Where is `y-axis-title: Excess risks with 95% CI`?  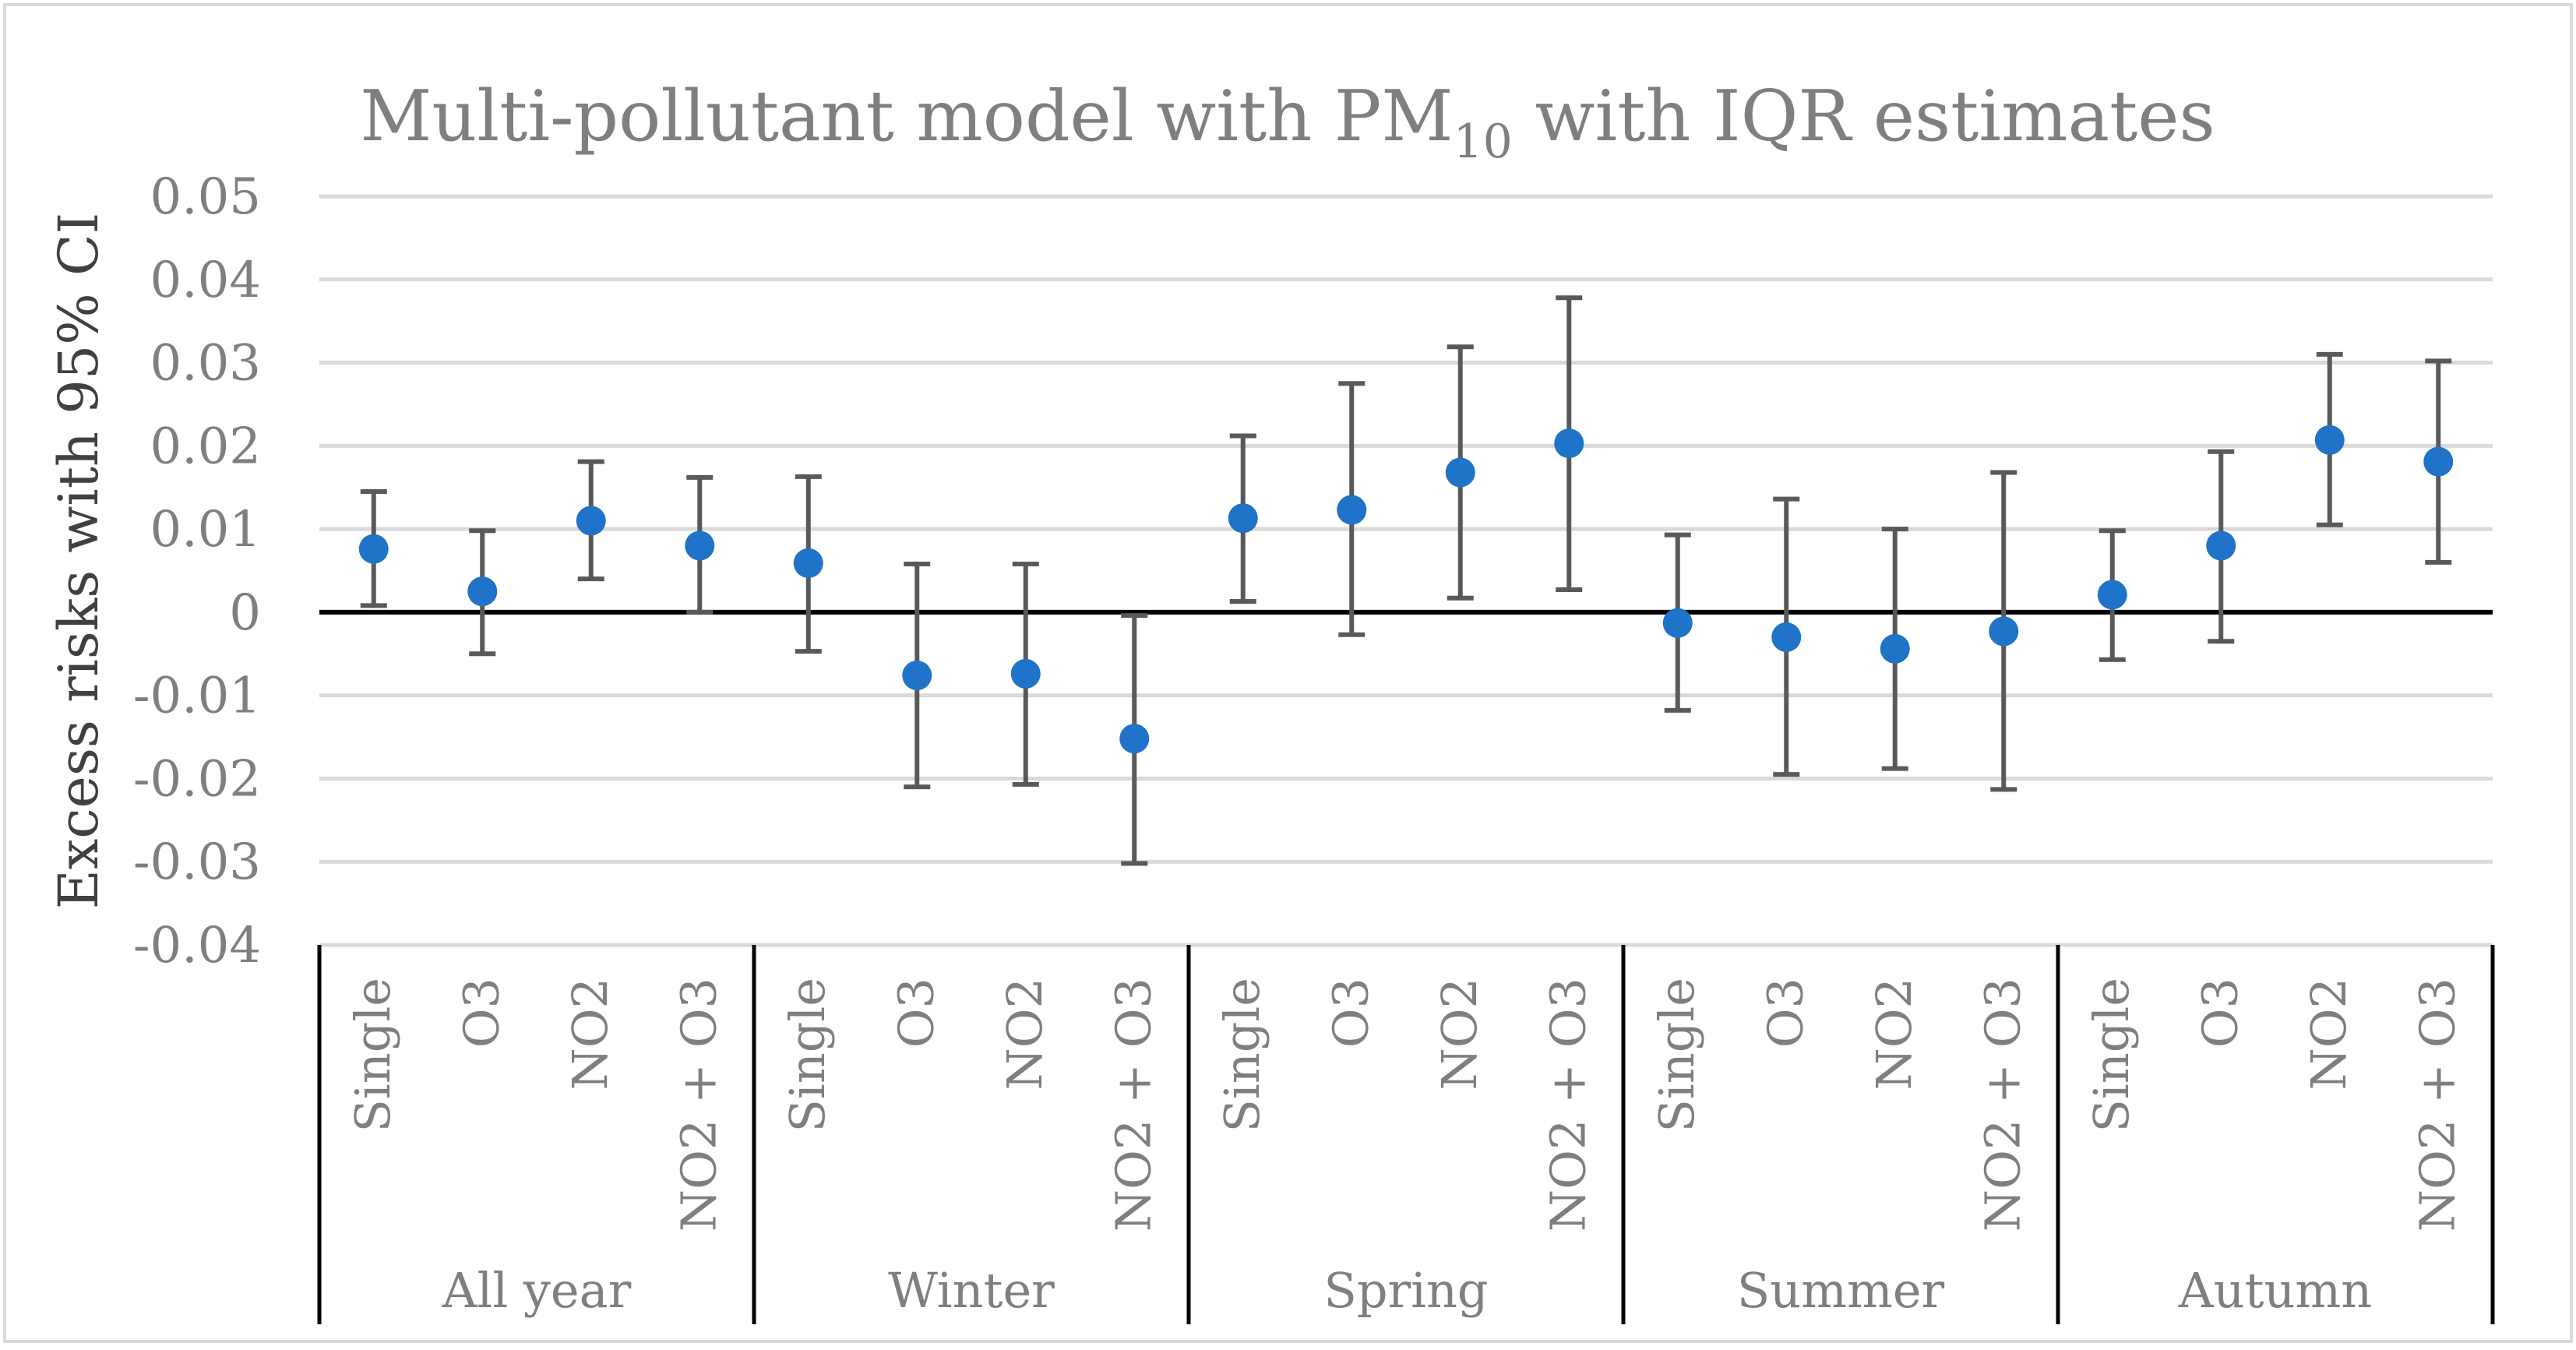
y-axis-title: Excess risks with 95% CI is located at coordinates (79, 561).